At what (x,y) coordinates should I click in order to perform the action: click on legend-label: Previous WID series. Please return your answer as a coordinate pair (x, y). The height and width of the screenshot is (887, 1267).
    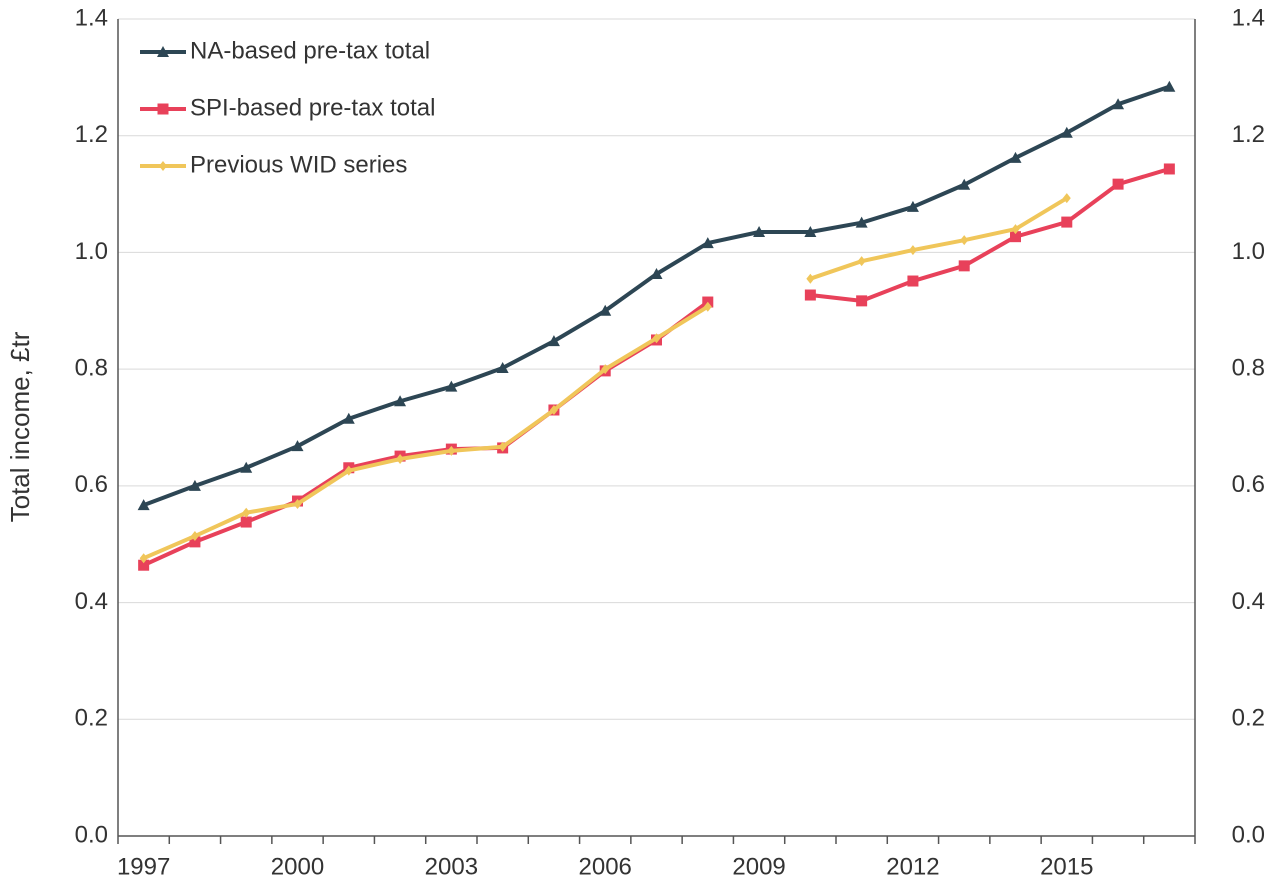
    Looking at the image, I should click on (298, 164).